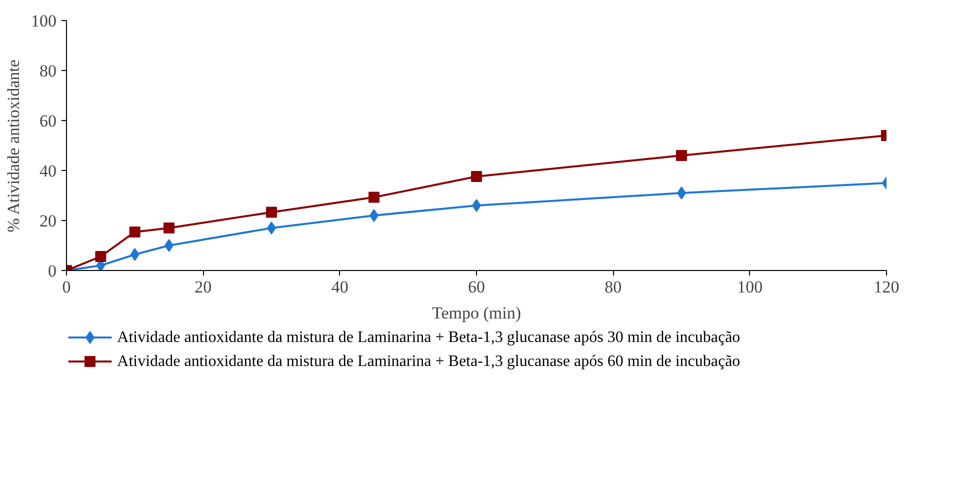 The height and width of the screenshot is (487, 953). Describe the element at coordinates (203, 287) in the screenshot. I see `x-tick-label: 20` at that location.